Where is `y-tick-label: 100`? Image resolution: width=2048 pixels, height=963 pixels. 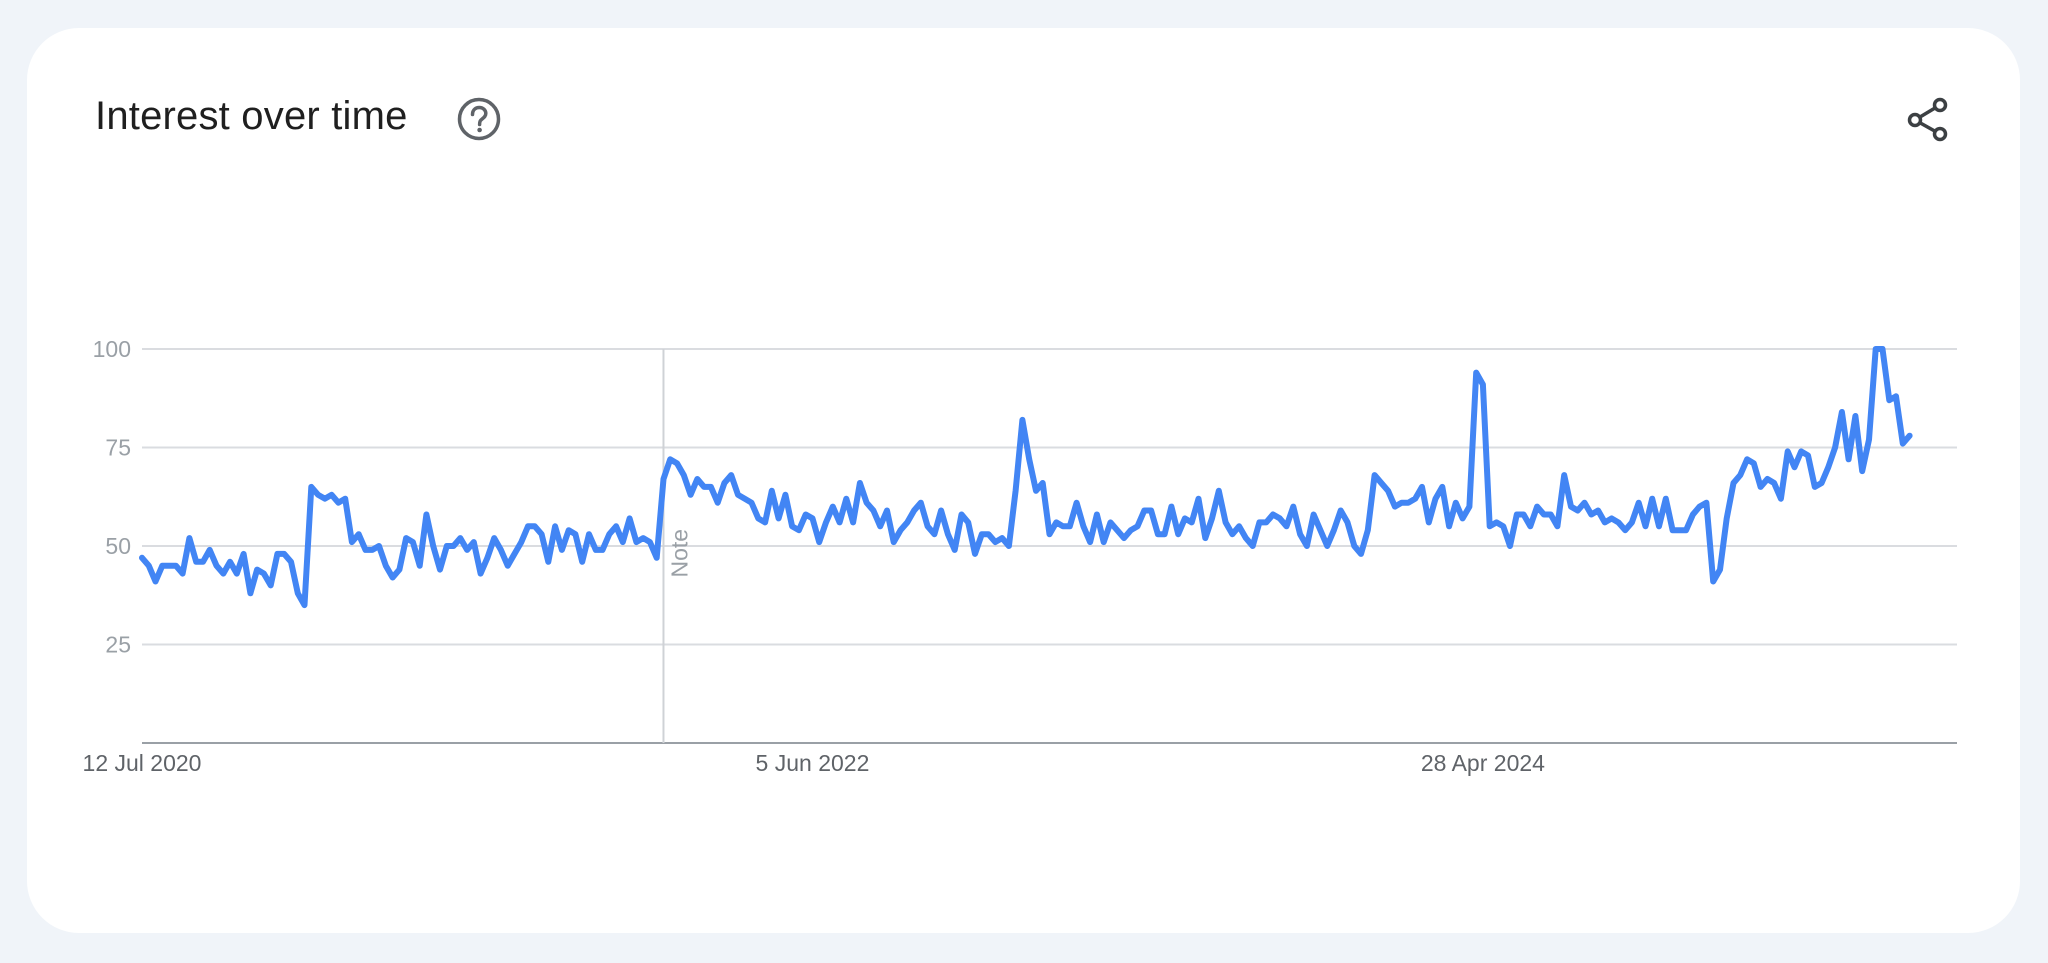 y-tick-label: 100 is located at coordinates (112, 349).